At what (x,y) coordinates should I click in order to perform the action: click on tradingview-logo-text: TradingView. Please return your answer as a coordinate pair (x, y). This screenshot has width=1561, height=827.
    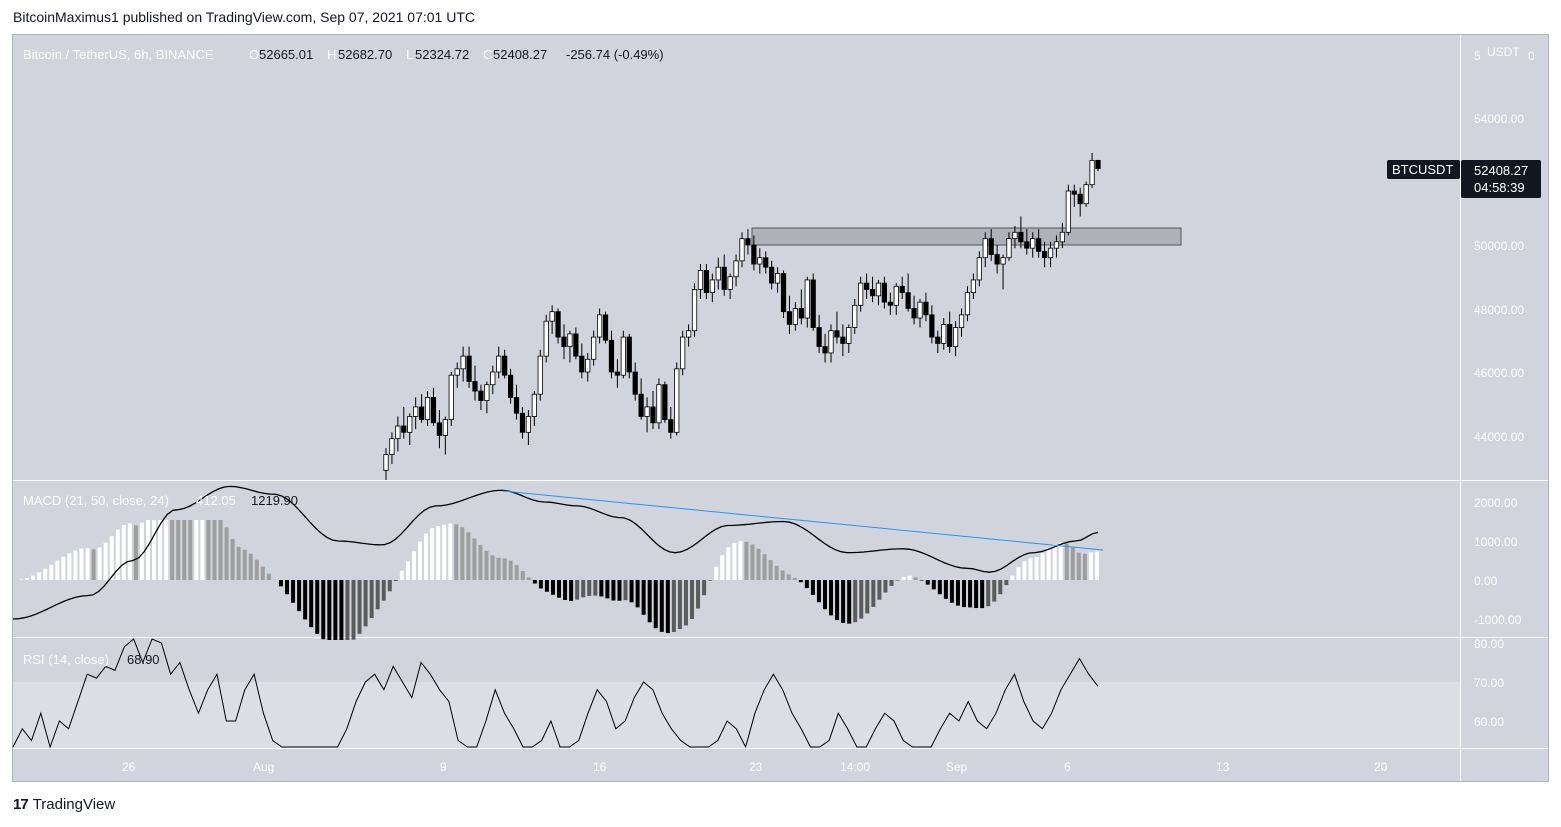
    Looking at the image, I should click on (74, 804).